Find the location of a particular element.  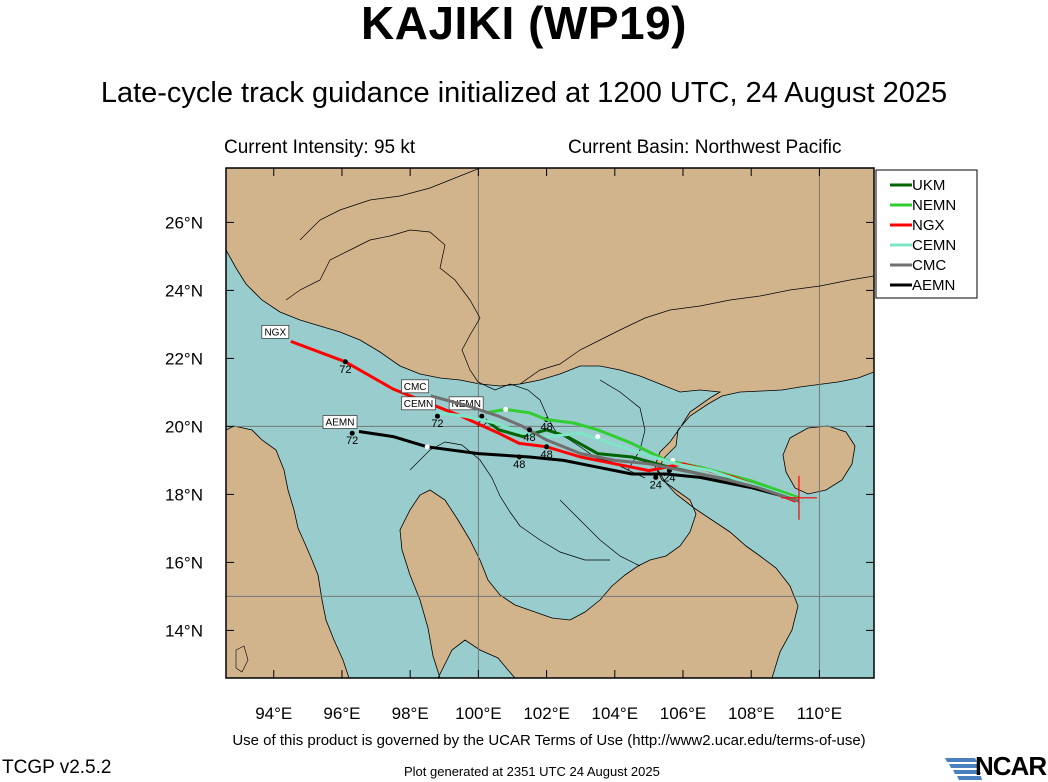

legend-item-cmc: CMC is located at coordinates (918, 265).